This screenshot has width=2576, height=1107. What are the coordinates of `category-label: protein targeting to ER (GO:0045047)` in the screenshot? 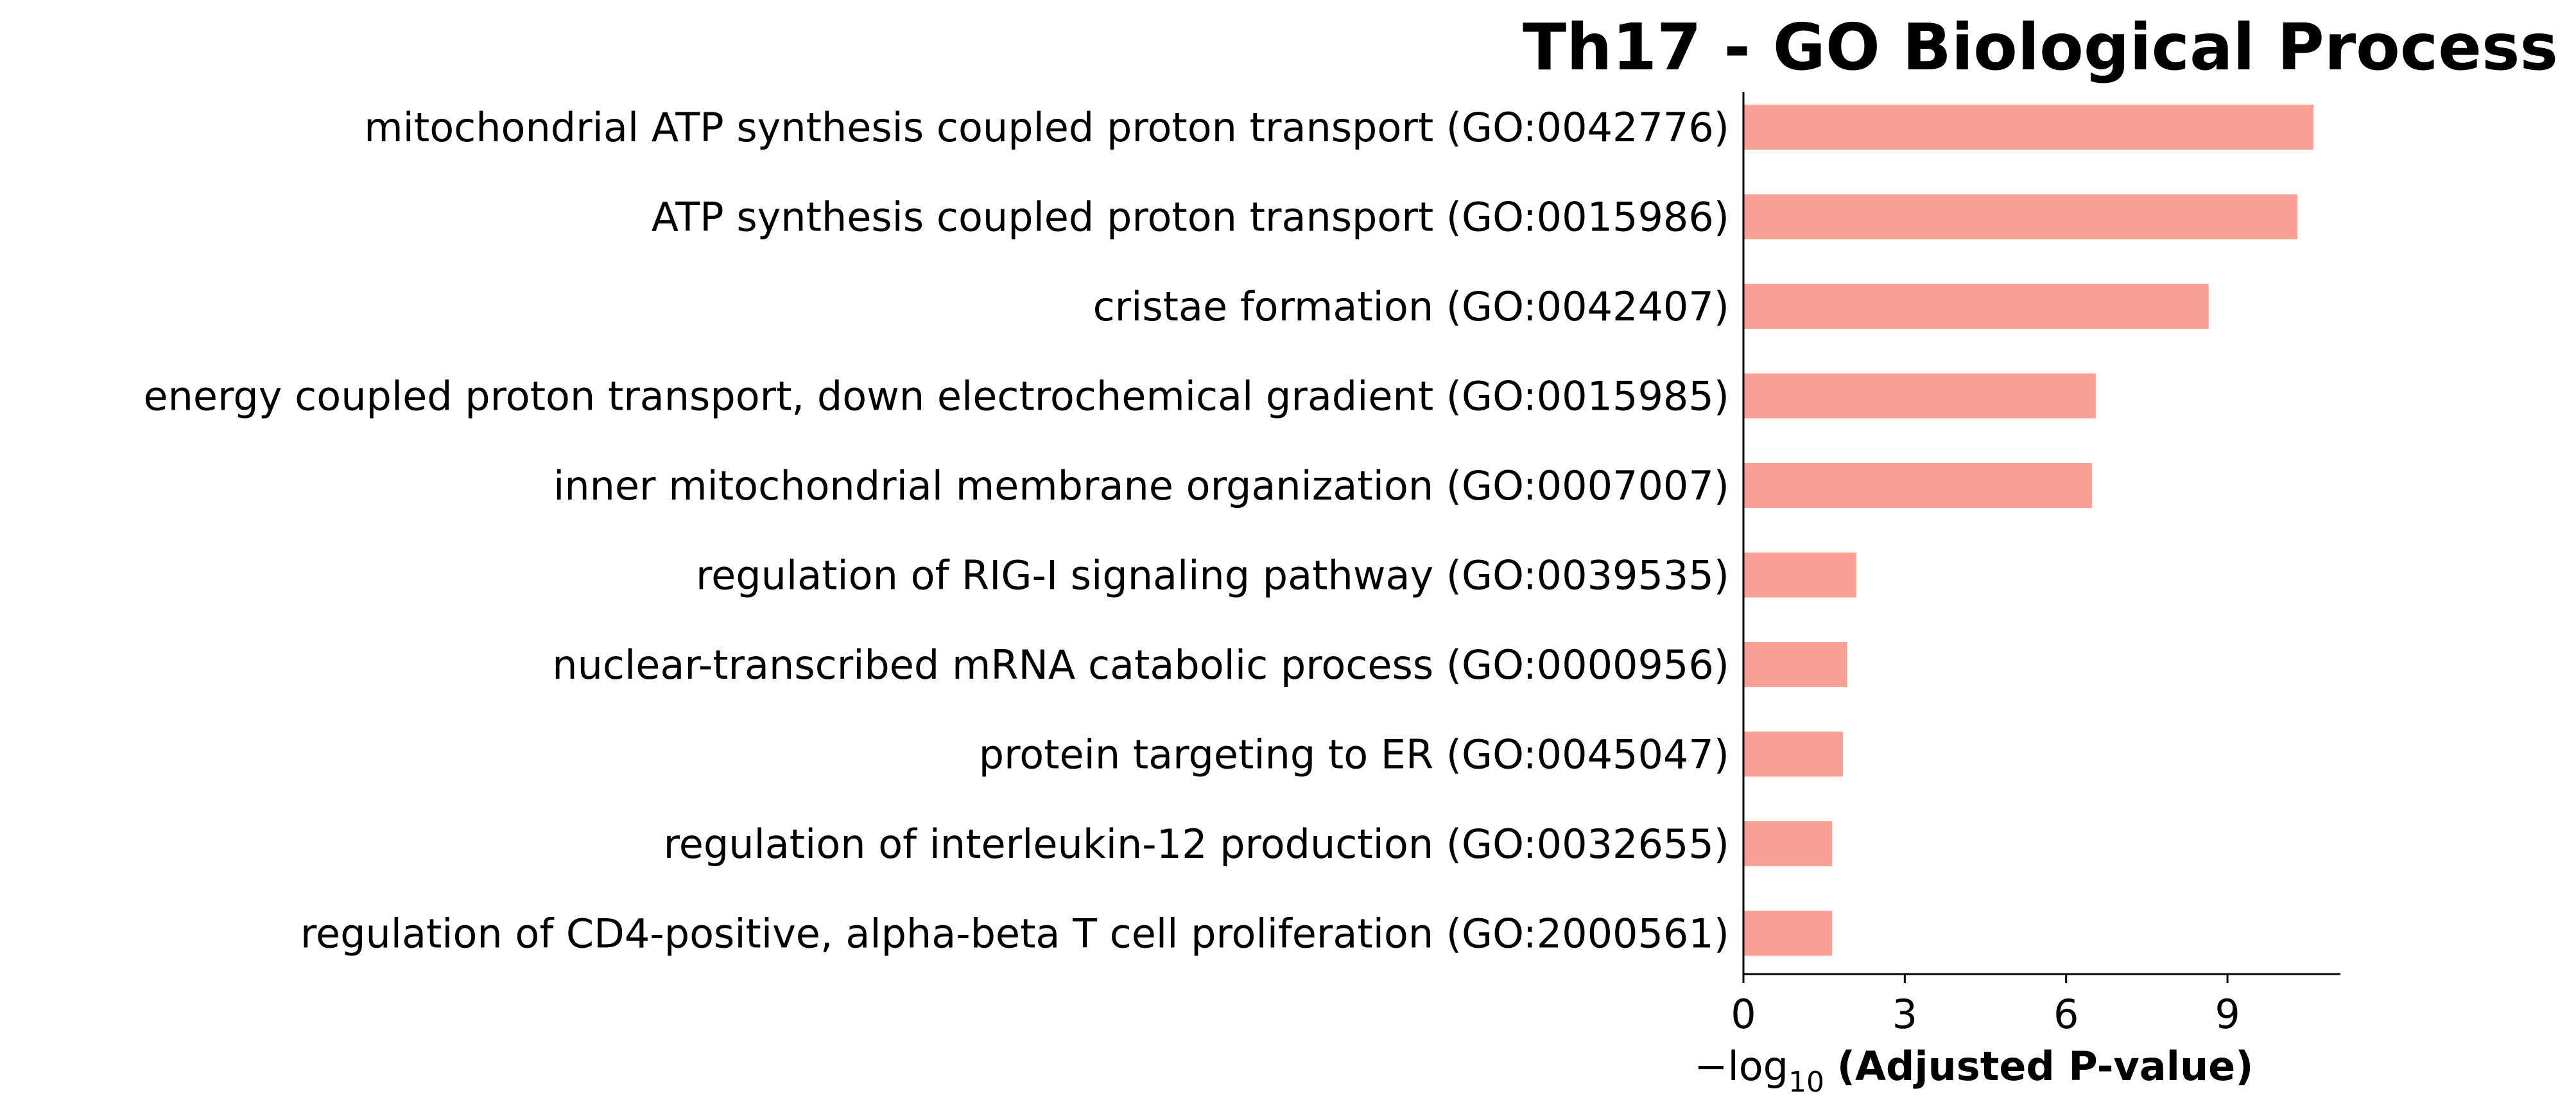 It's located at (1354, 755).